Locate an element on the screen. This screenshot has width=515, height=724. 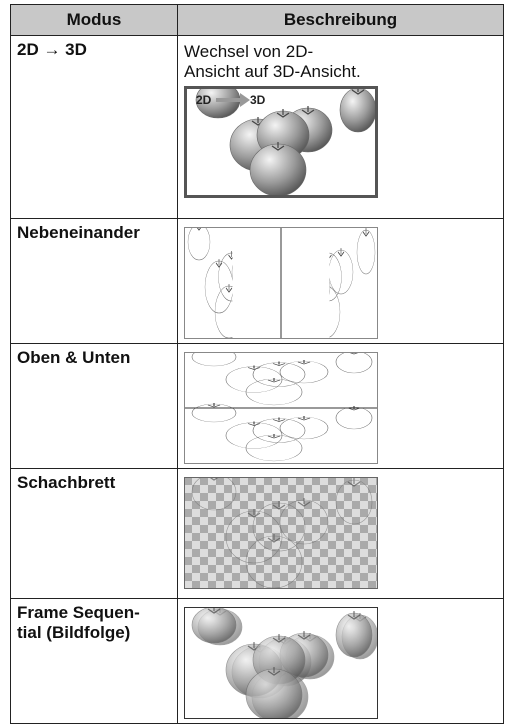
header-cell: Modus is located at coordinates (94, 20).